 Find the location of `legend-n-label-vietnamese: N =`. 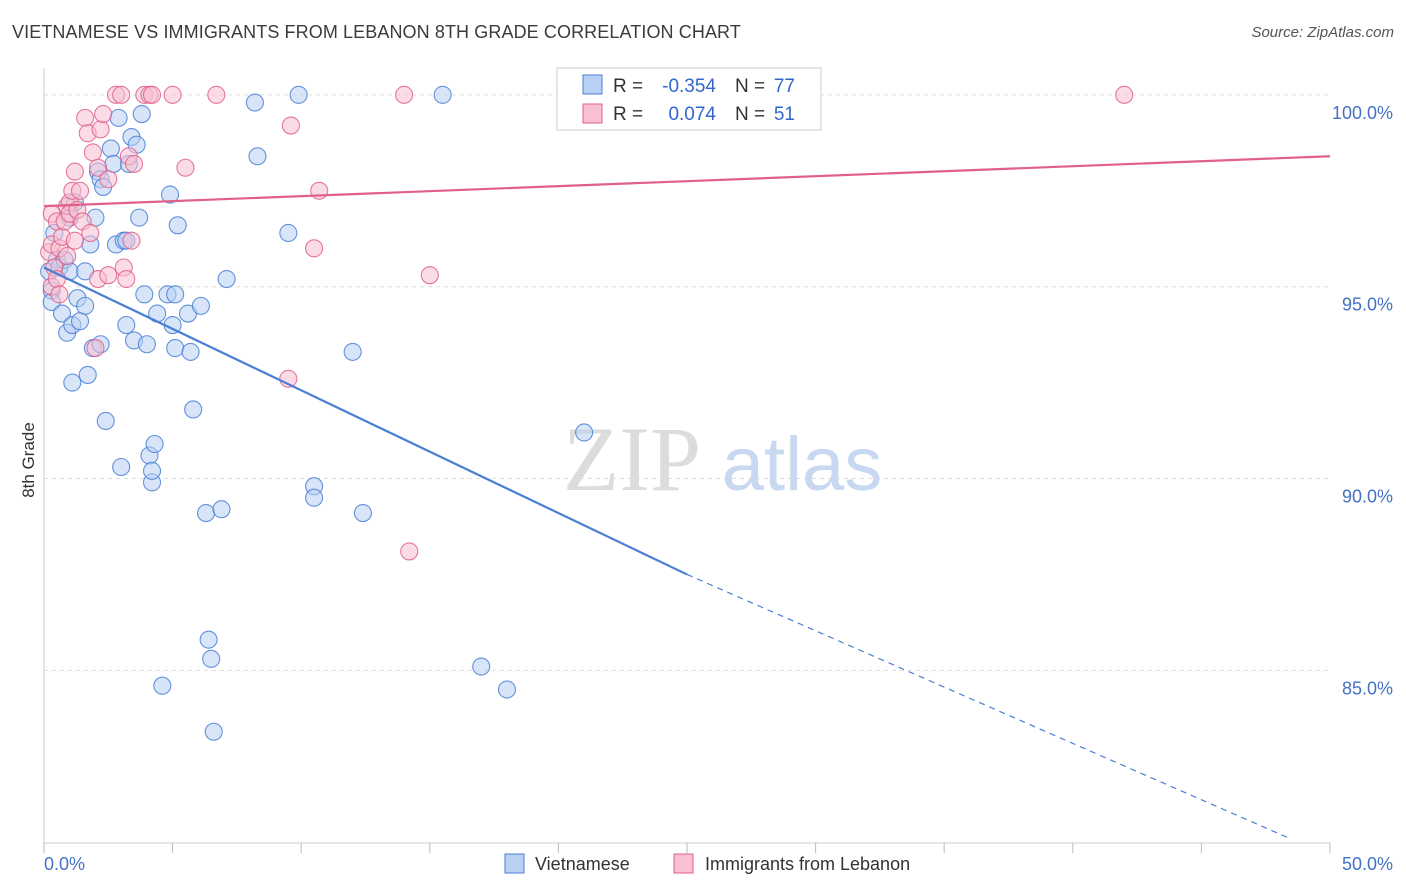

legend-n-label-vietnamese: N = is located at coordinates (750, 86).